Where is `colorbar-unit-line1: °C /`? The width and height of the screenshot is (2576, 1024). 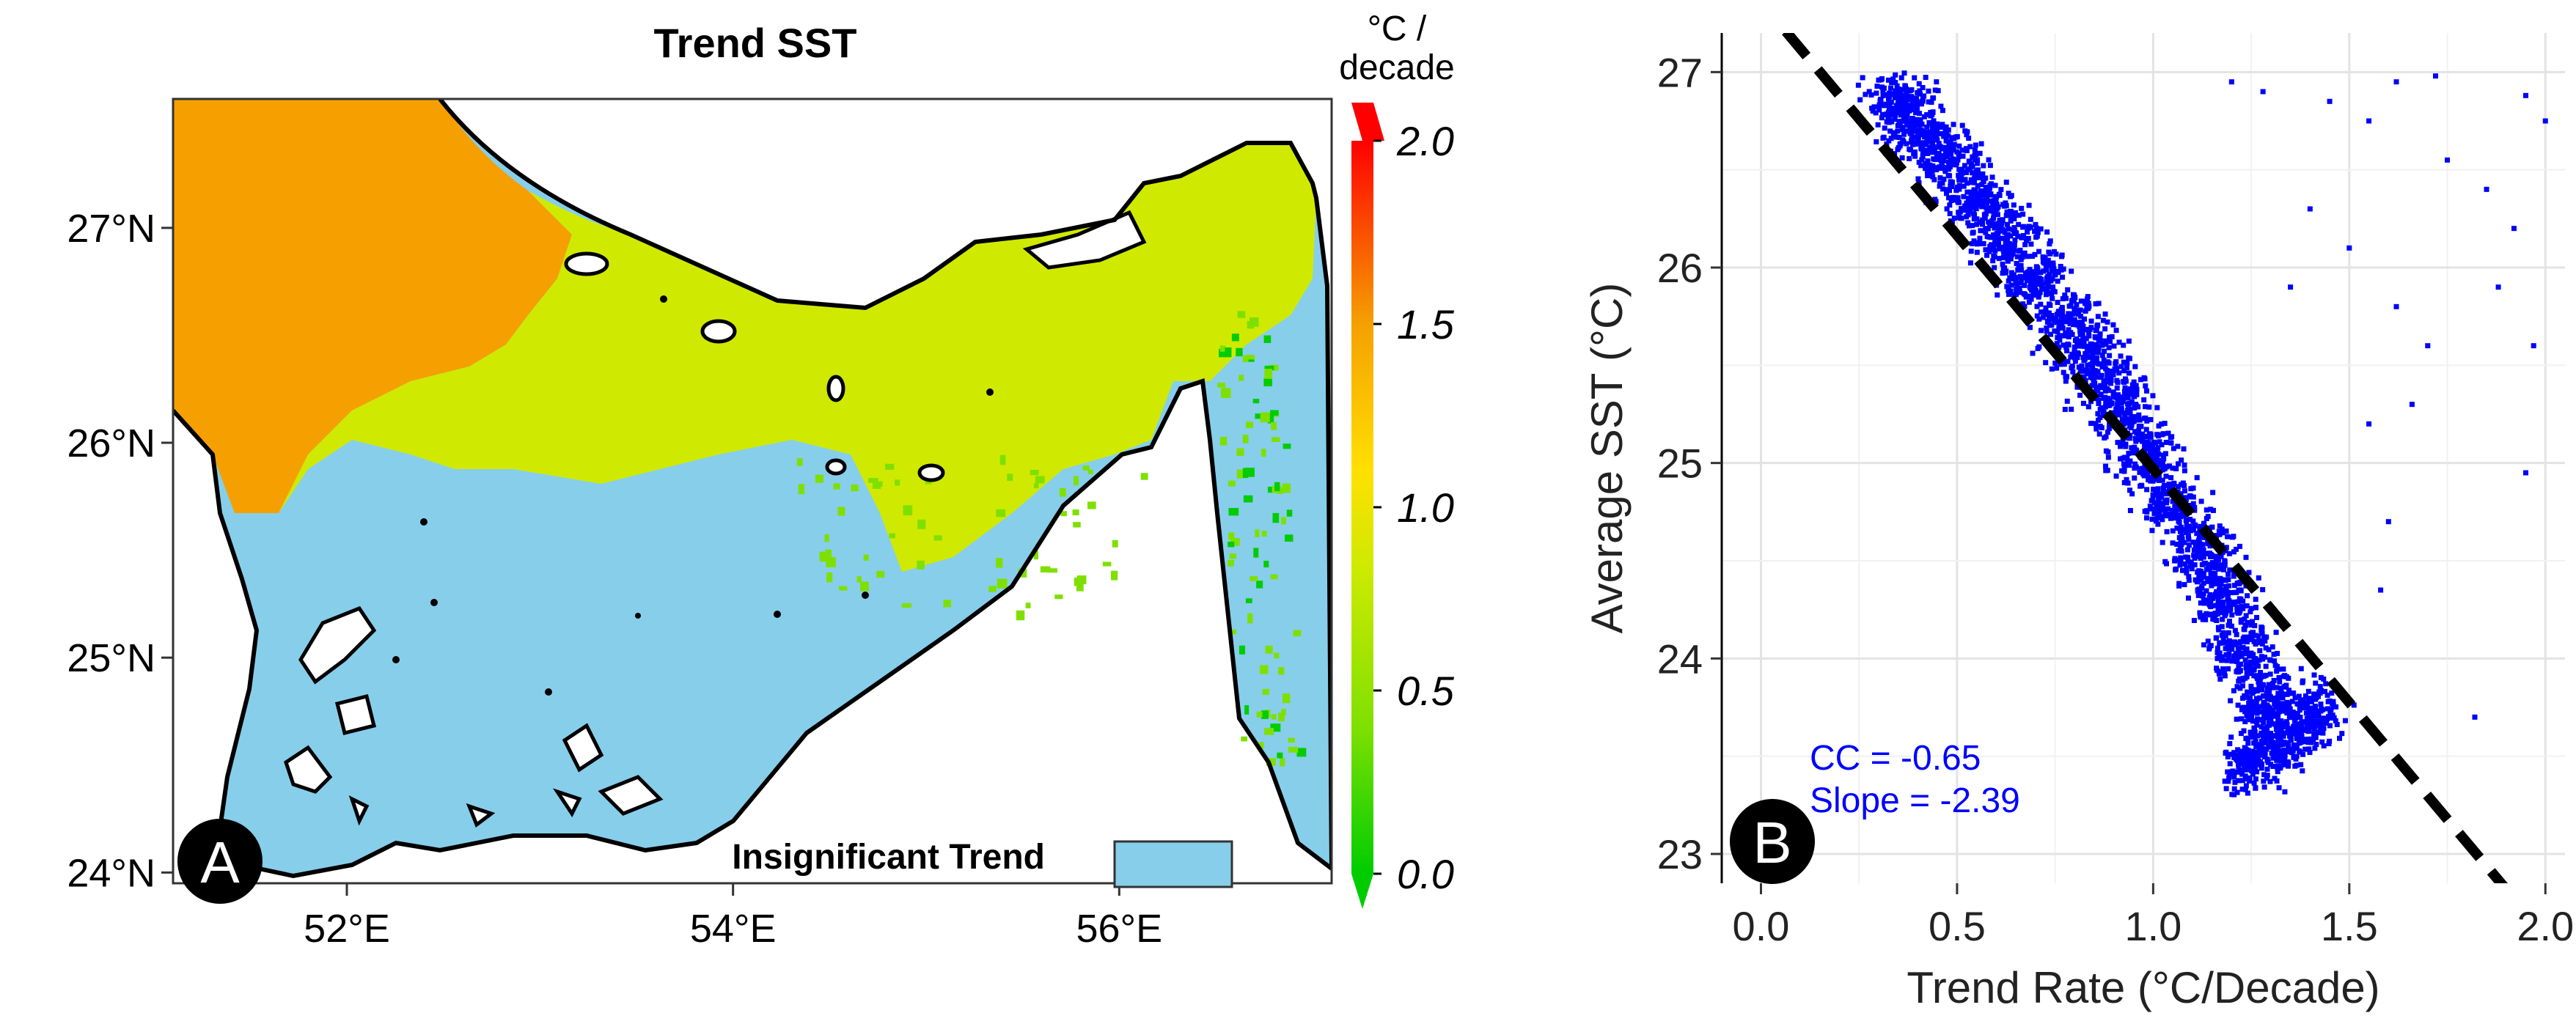 colorbar-unit-line1: °C / is located at coordinates (1397, 29).